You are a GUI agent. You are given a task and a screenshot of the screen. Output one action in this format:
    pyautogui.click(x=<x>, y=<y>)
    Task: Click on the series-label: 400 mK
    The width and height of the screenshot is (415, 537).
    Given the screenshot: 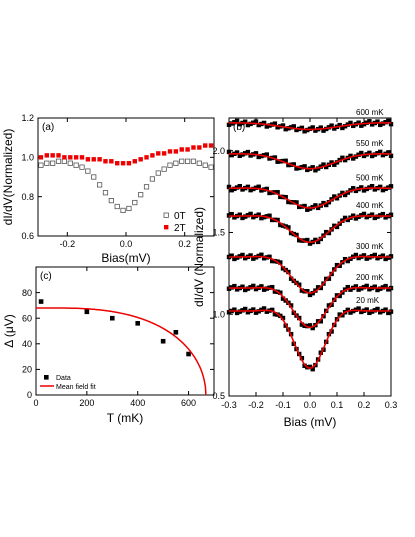 What is the action you would take?
    pyautogui.click(x=370, y=205)
    